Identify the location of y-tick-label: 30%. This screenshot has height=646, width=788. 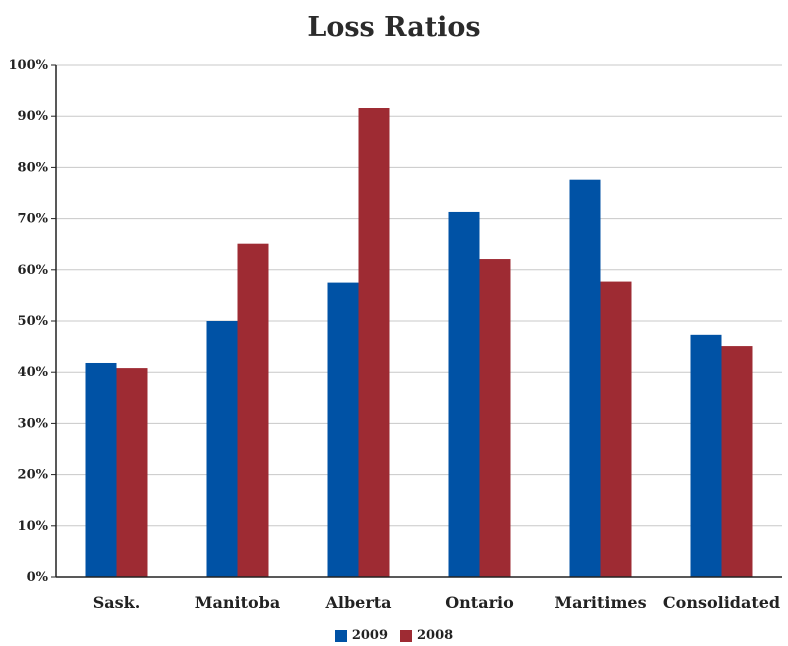
(33, 423).